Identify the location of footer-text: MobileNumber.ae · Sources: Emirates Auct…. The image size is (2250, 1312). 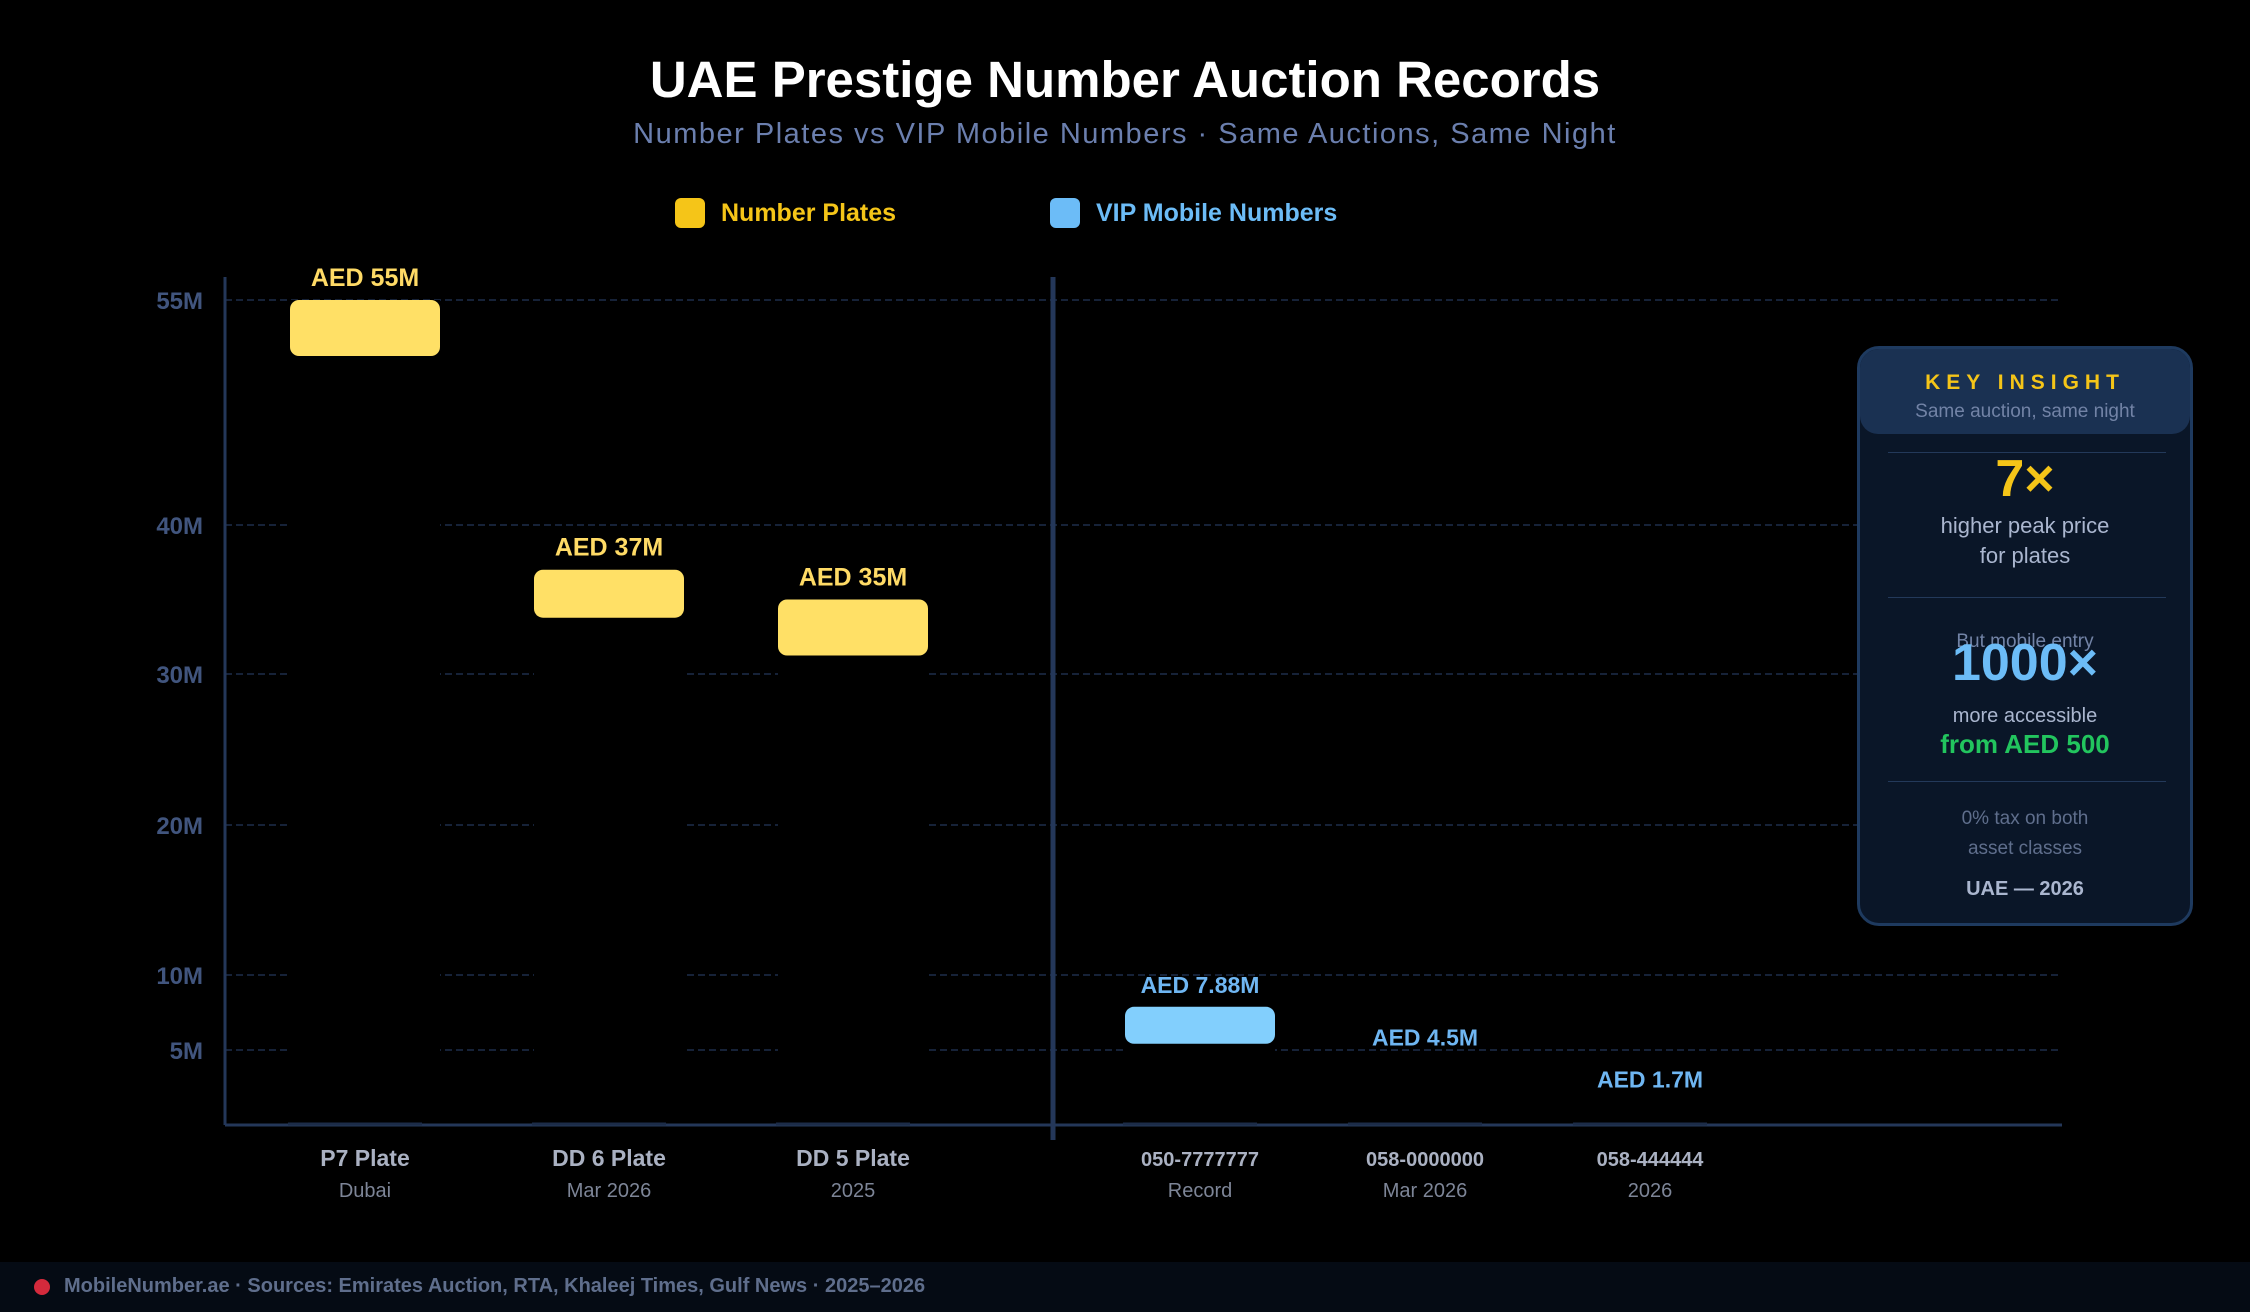
(494, 1286).